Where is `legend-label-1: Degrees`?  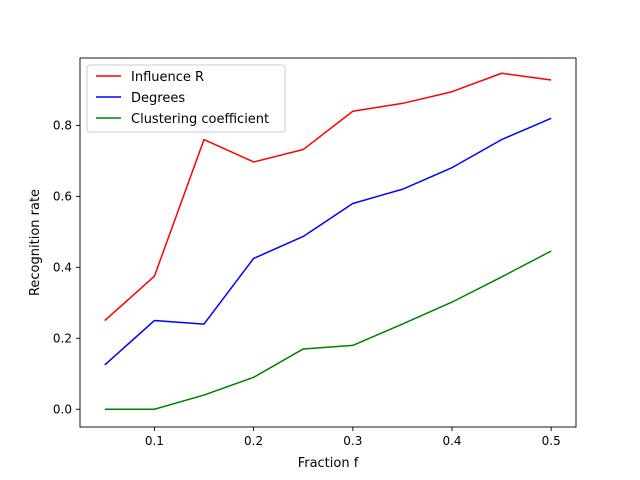 legend-label-1: Degrees is located at coordinates (158, 98).